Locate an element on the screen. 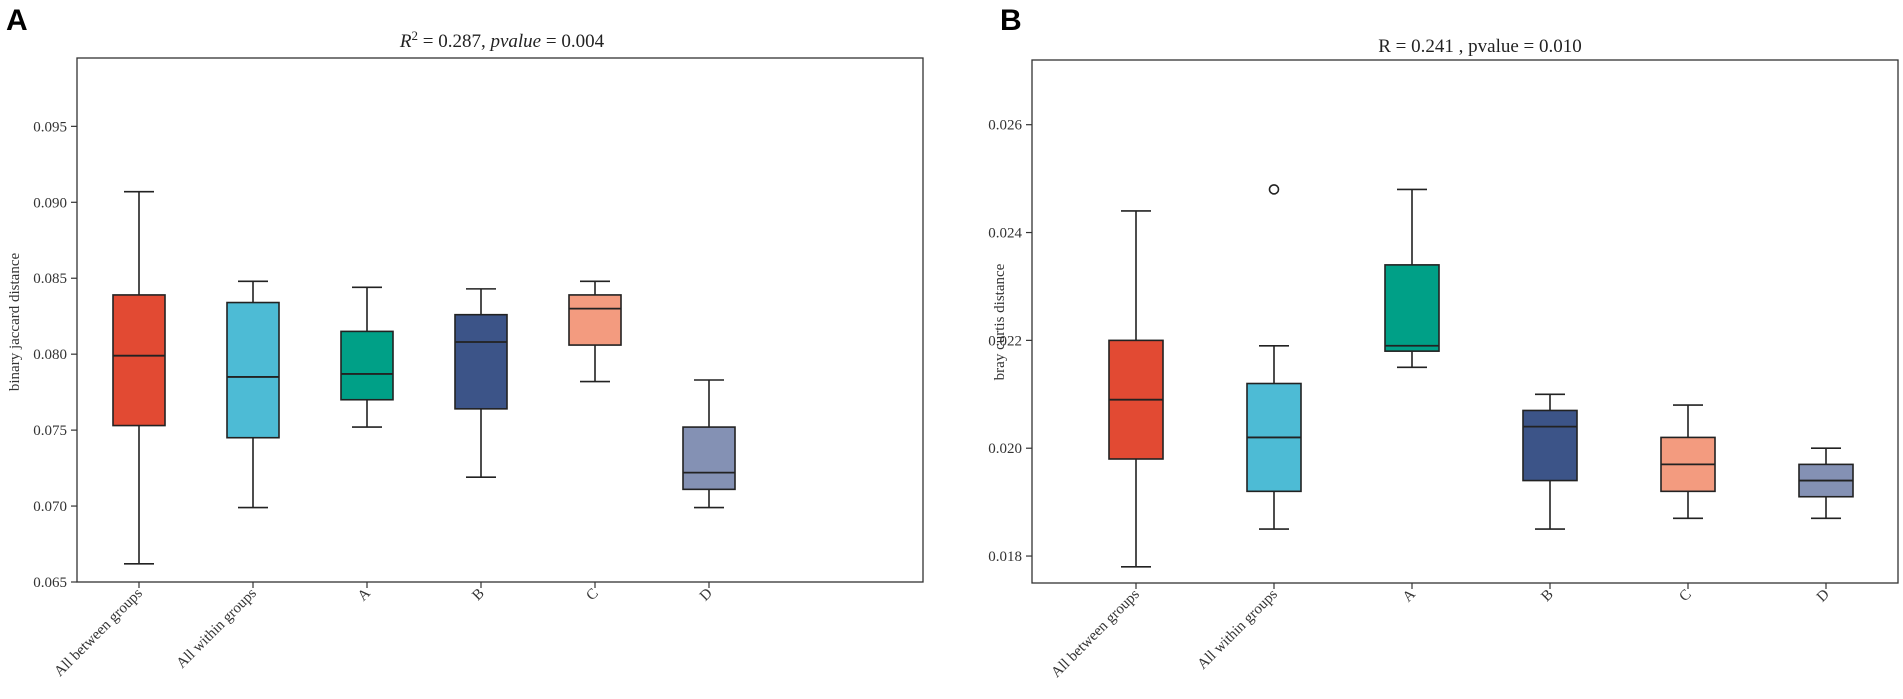 The height and width of the screenshot is (699, 1903). panel-a-ytick-label: 0.065 is located at coordinates (50, 583).